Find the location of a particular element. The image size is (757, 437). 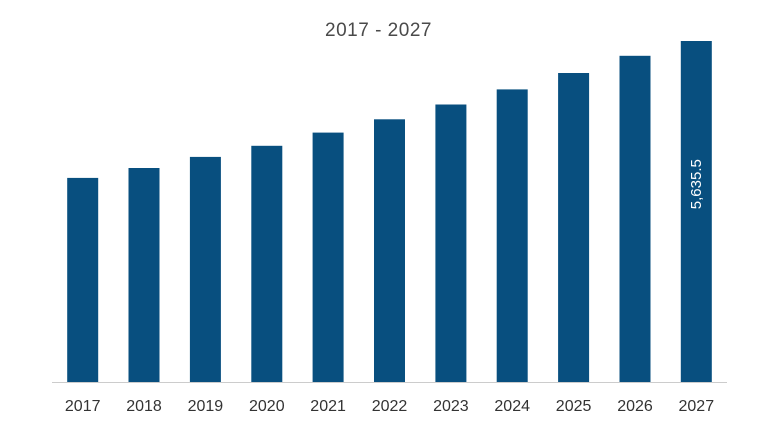

x-tick-label-2022: 2022 is located at coordinates (390, 406).